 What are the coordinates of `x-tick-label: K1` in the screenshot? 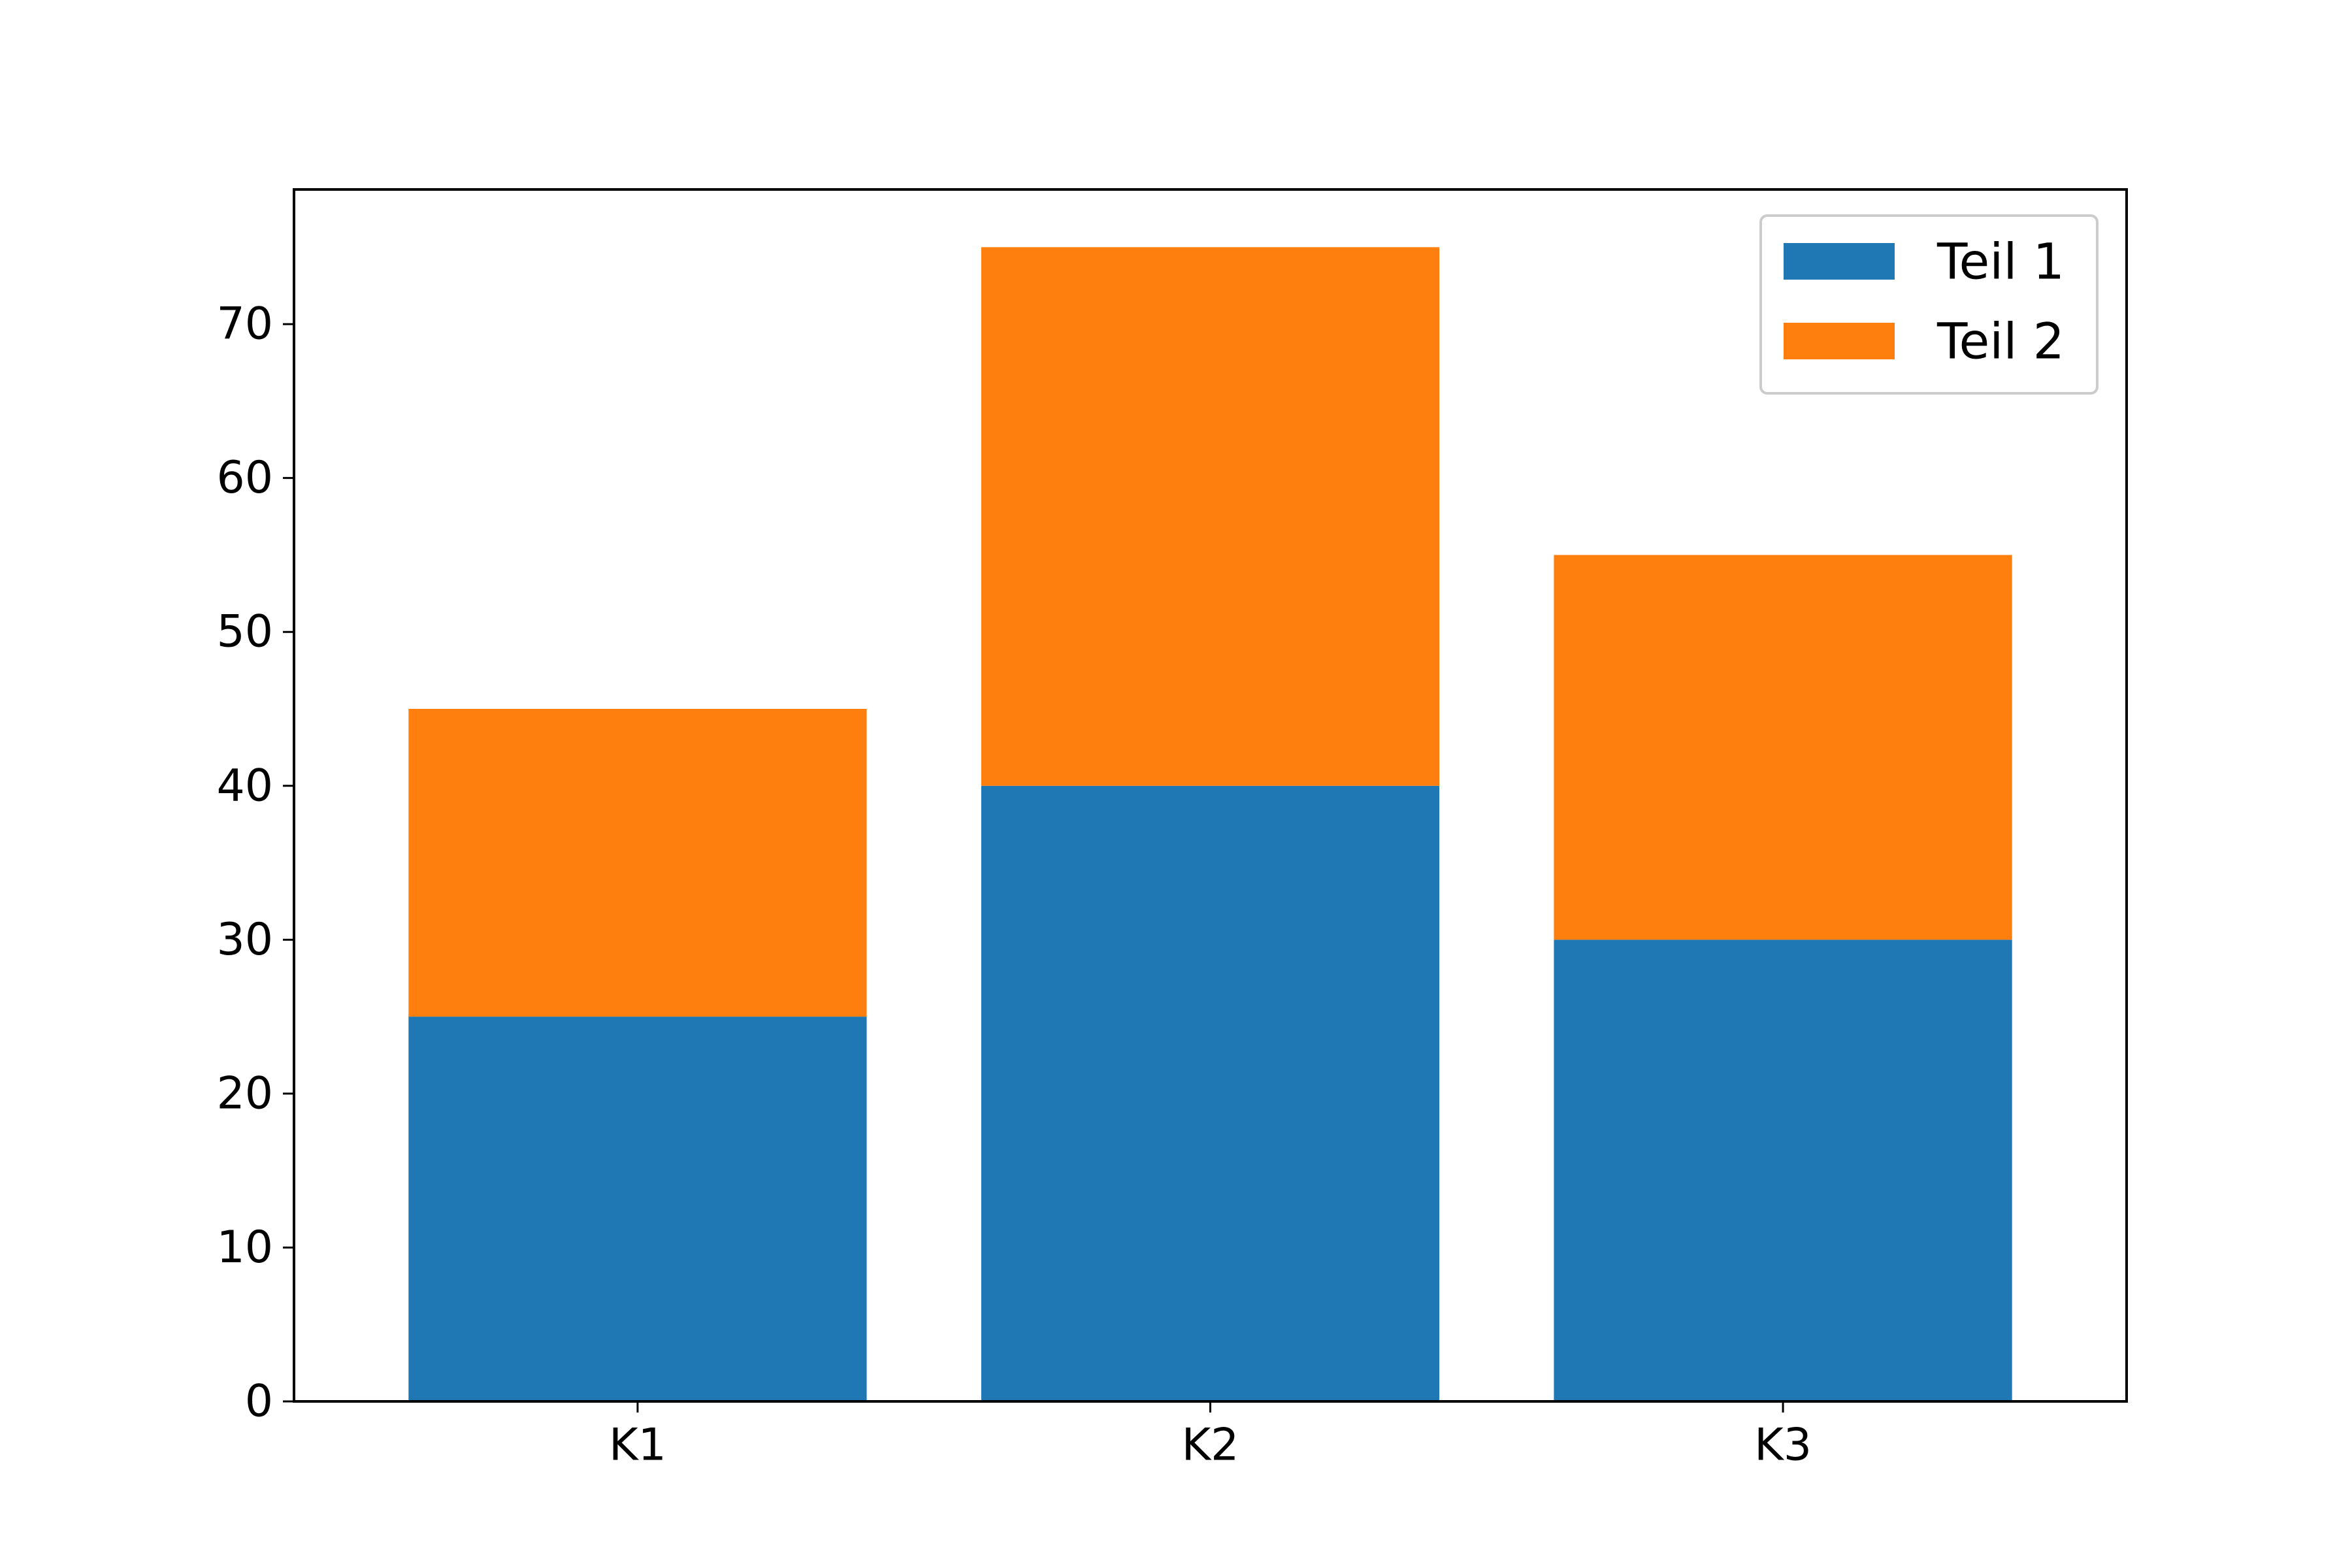 It's located at (637, 1445).